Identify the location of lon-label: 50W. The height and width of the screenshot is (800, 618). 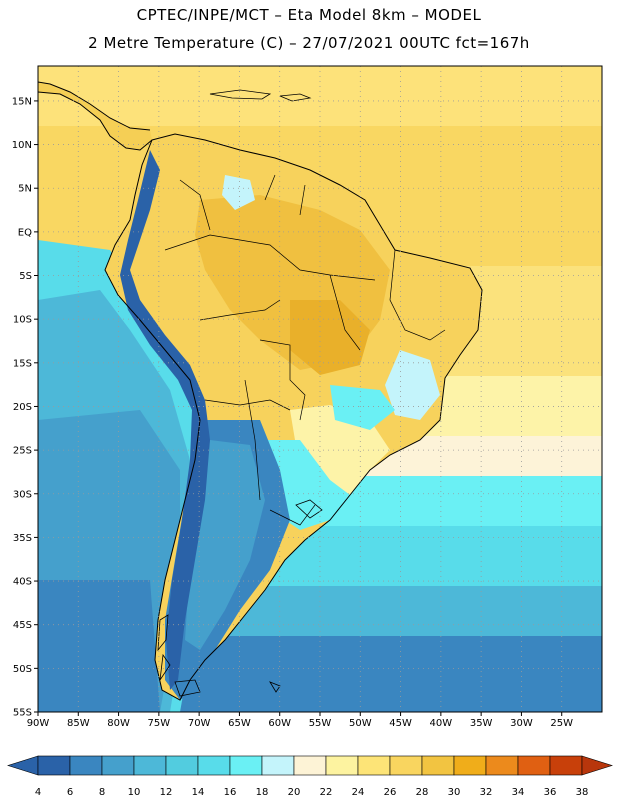
(360, 723).